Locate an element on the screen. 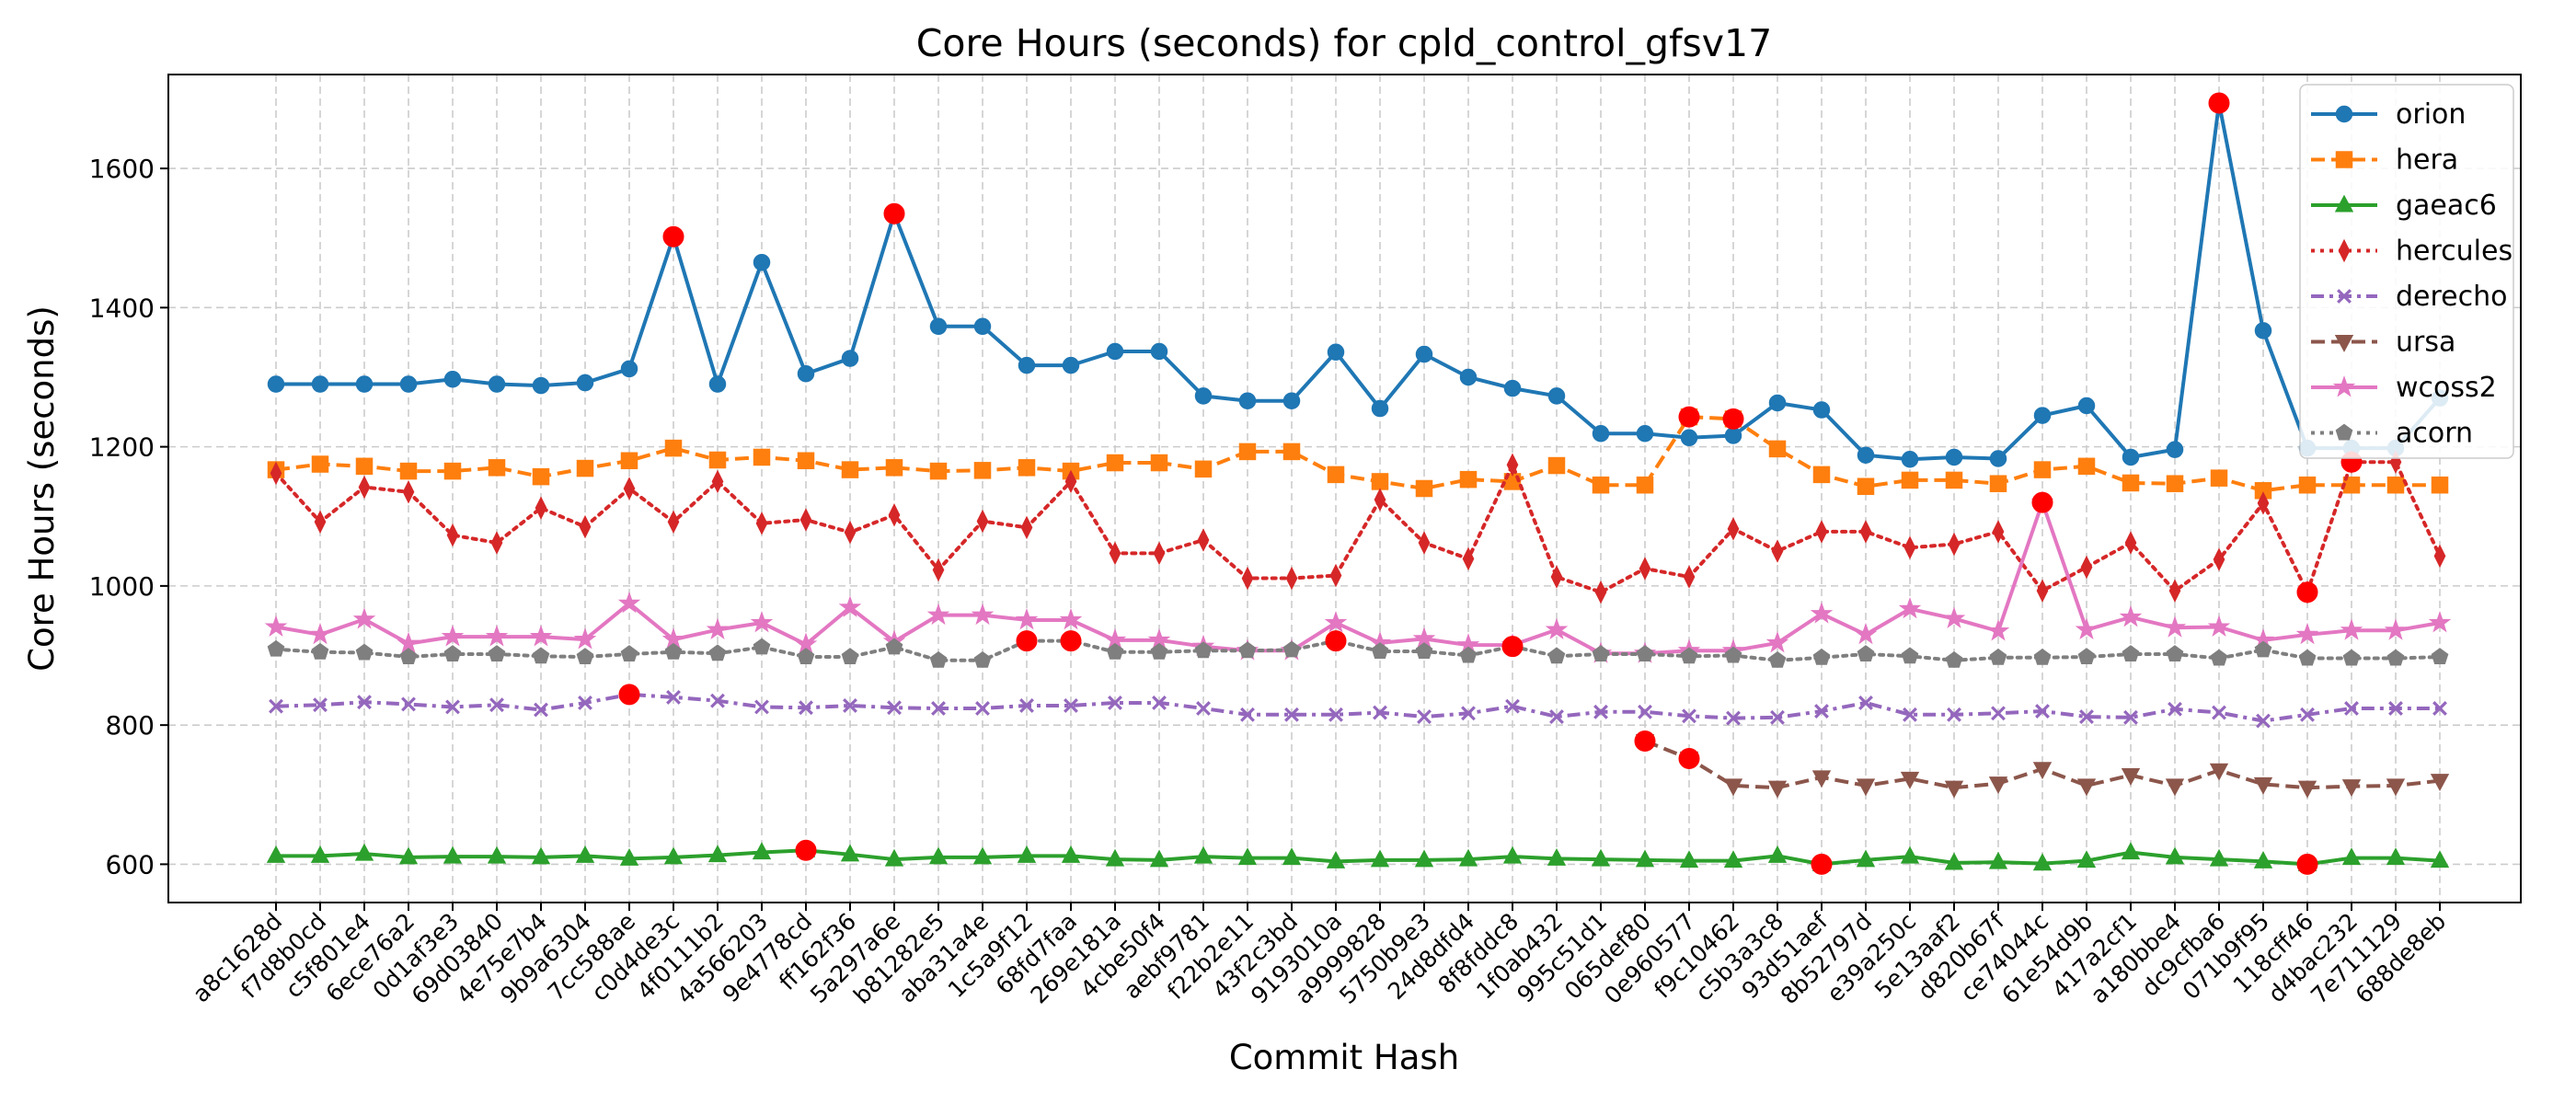 This screenshot has height=1104, width=2576. series-line-wcoss2 is located at coordinates (1358, 578).